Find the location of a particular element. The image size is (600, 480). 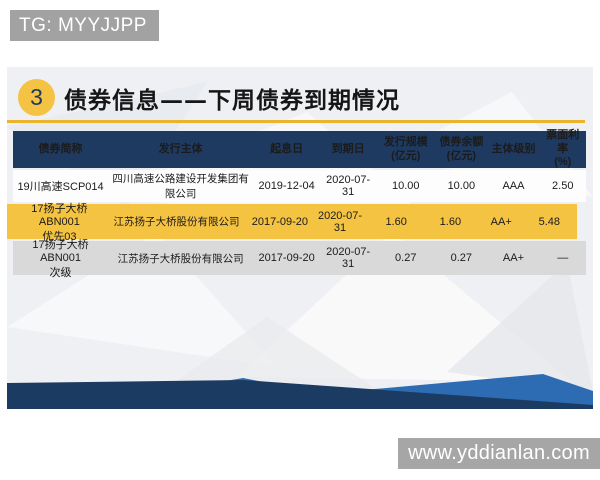

cell-coupon: 2.50 is located at coordinates (563, 186).